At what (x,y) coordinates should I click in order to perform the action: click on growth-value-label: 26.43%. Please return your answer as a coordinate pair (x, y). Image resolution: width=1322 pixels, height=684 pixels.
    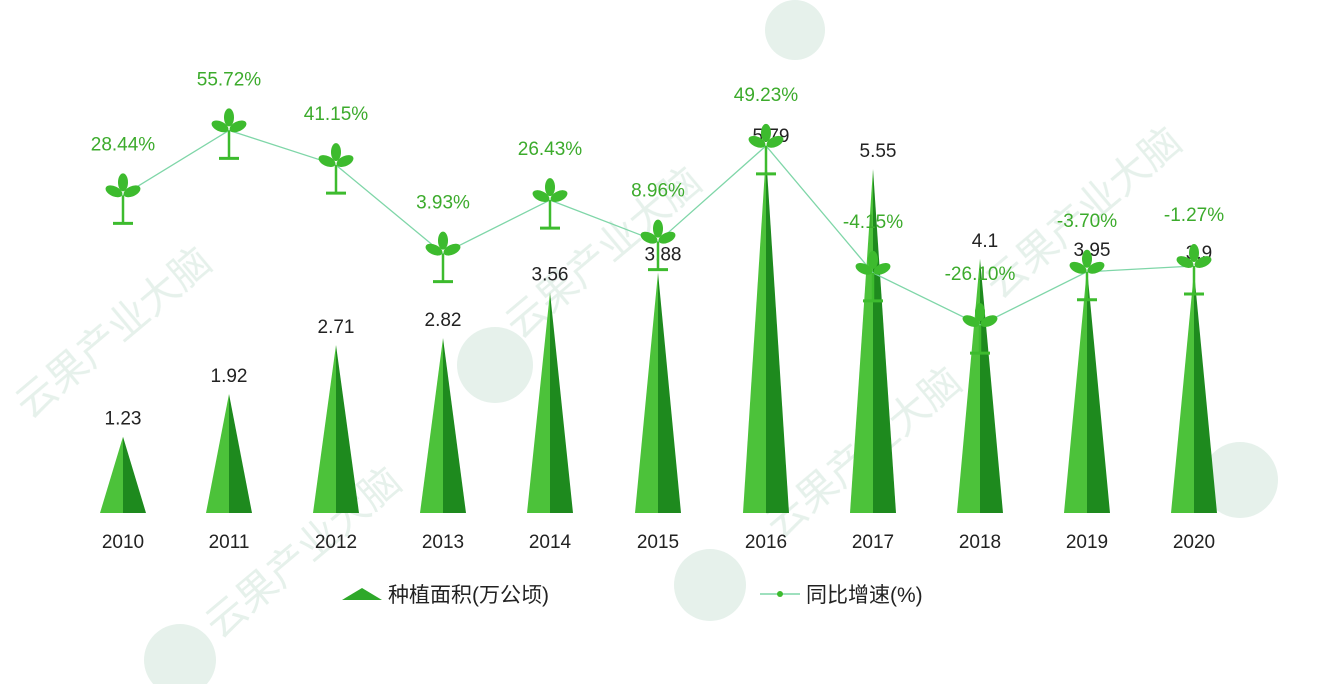
    Looking at the image, I should click on (550, 149).